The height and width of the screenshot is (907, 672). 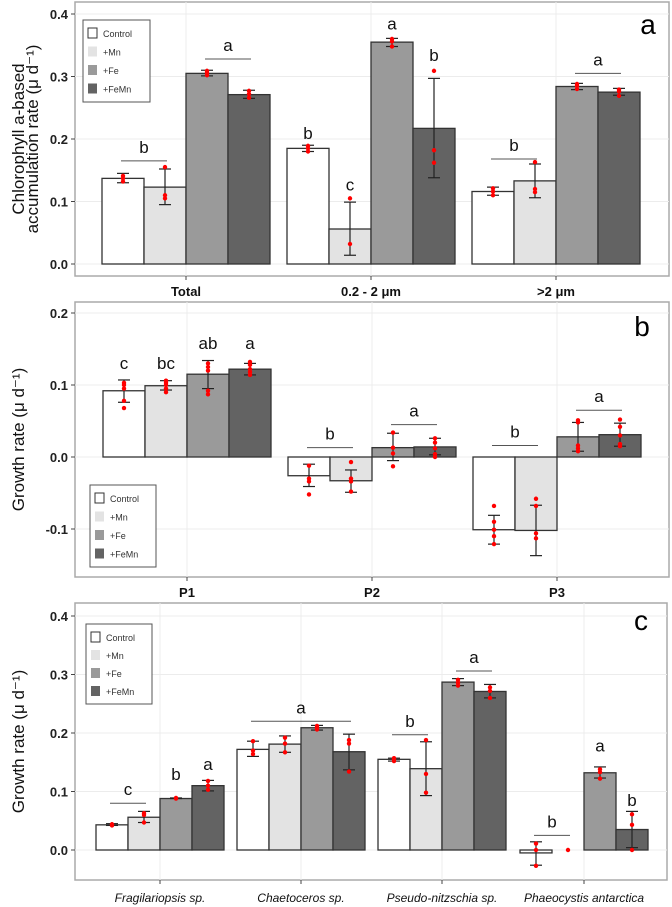 What do you see at coordinates (166, 421) in the screenshot?
I see `bar-mn` at bounding box center [166, 421].